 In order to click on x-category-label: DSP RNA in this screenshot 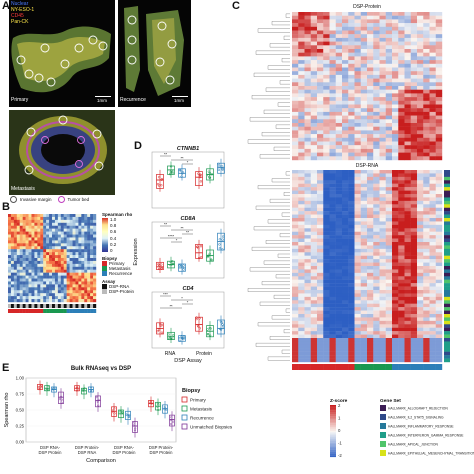, I will do `click(87, 452)`.